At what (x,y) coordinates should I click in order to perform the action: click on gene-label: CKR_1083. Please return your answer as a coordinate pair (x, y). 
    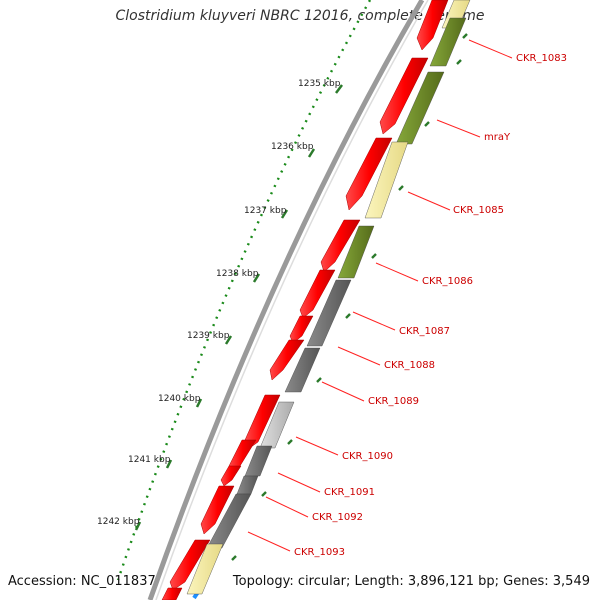
    Looking at the image, I should click on (541, 58).